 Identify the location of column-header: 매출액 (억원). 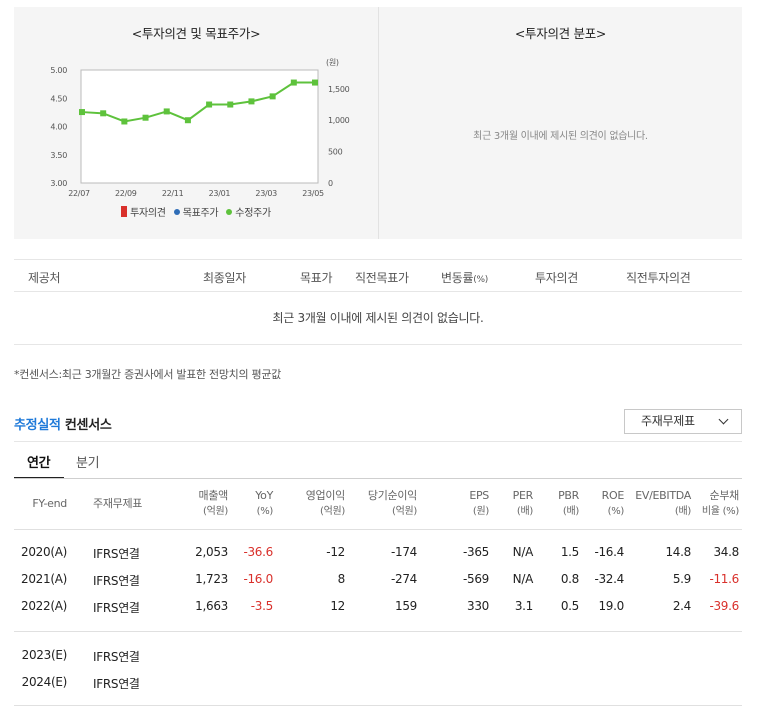
(214, 504).